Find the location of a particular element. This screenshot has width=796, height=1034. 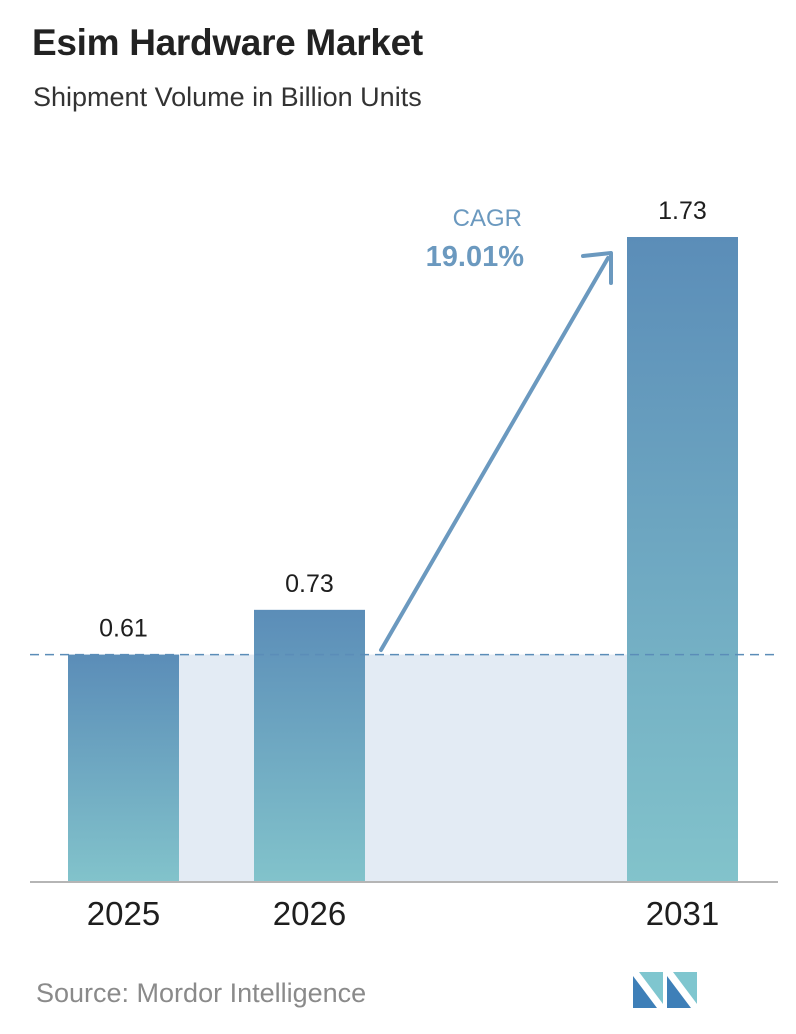

cagr-arrowhead is located at coordinates (597, 268).